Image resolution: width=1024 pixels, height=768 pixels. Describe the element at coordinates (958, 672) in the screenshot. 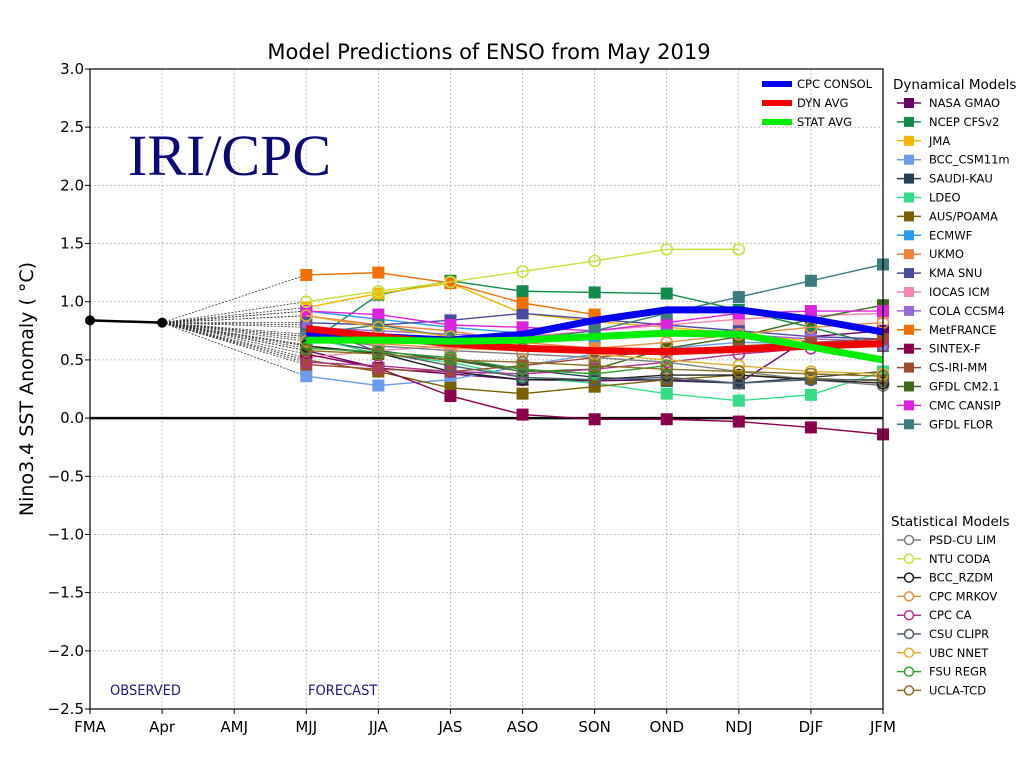

I see `legend-label: FSU REGR` at that location.